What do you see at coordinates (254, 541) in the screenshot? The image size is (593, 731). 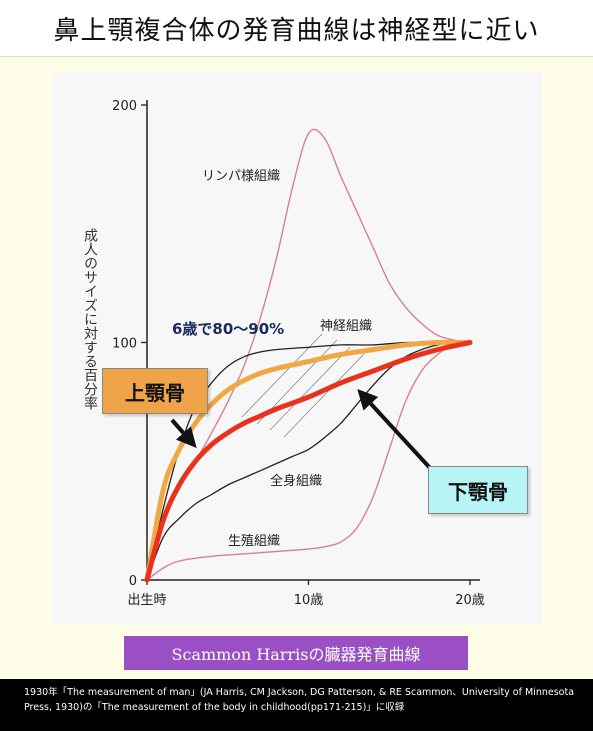 I see `curve-label-genital: 生殖組織` at bounding box center [254, 541].